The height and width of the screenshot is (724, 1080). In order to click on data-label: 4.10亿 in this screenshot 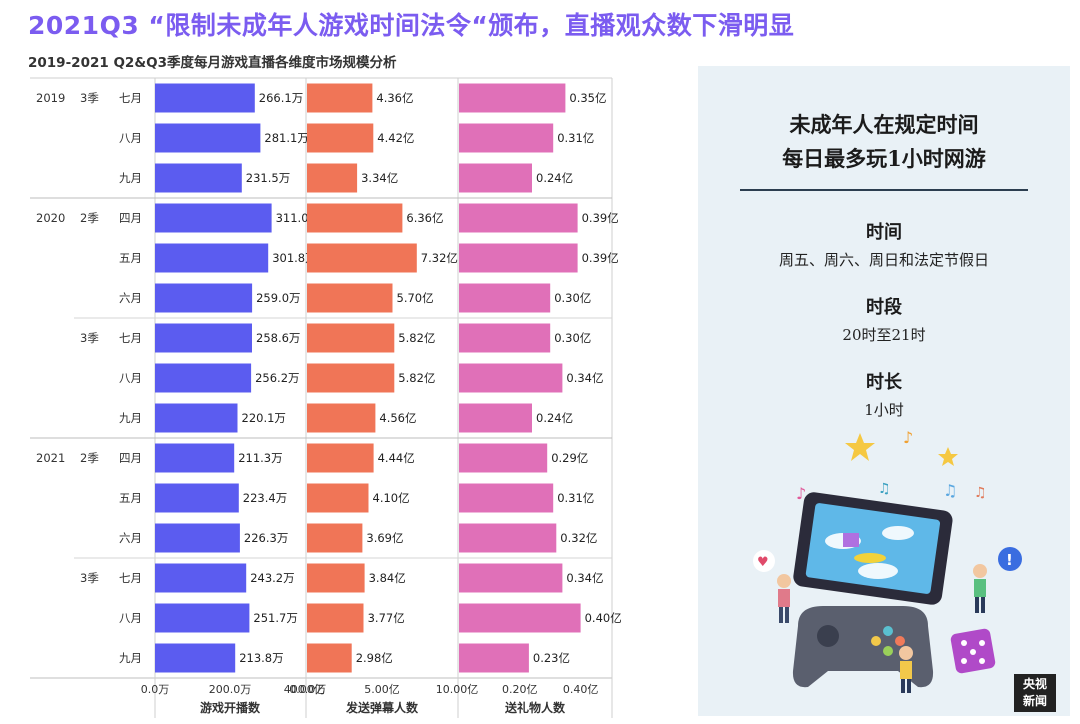, I will do `click(391, 498)`.